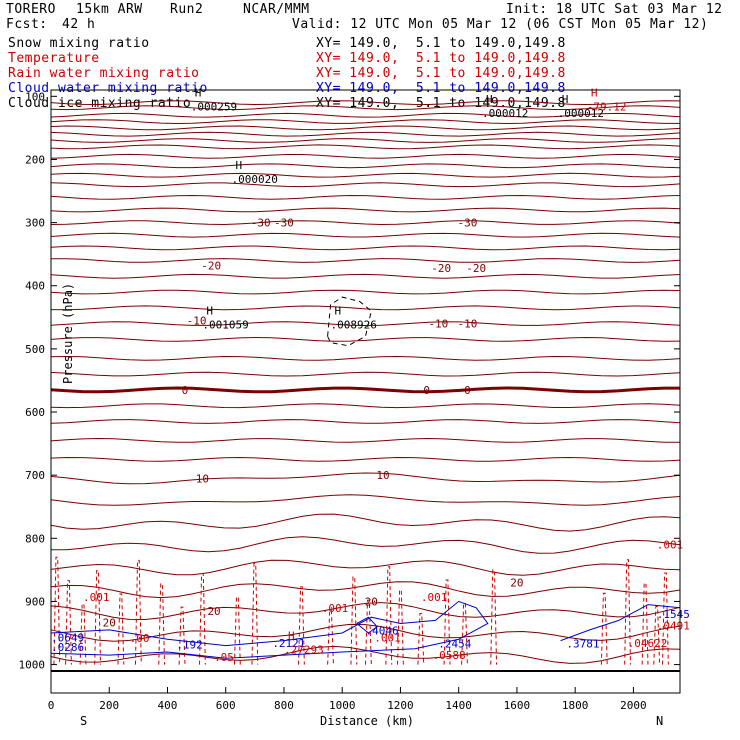 The height and width of the screenshot is (740, 740). I want to click on maximum-label: .000012, so click(581, 113).